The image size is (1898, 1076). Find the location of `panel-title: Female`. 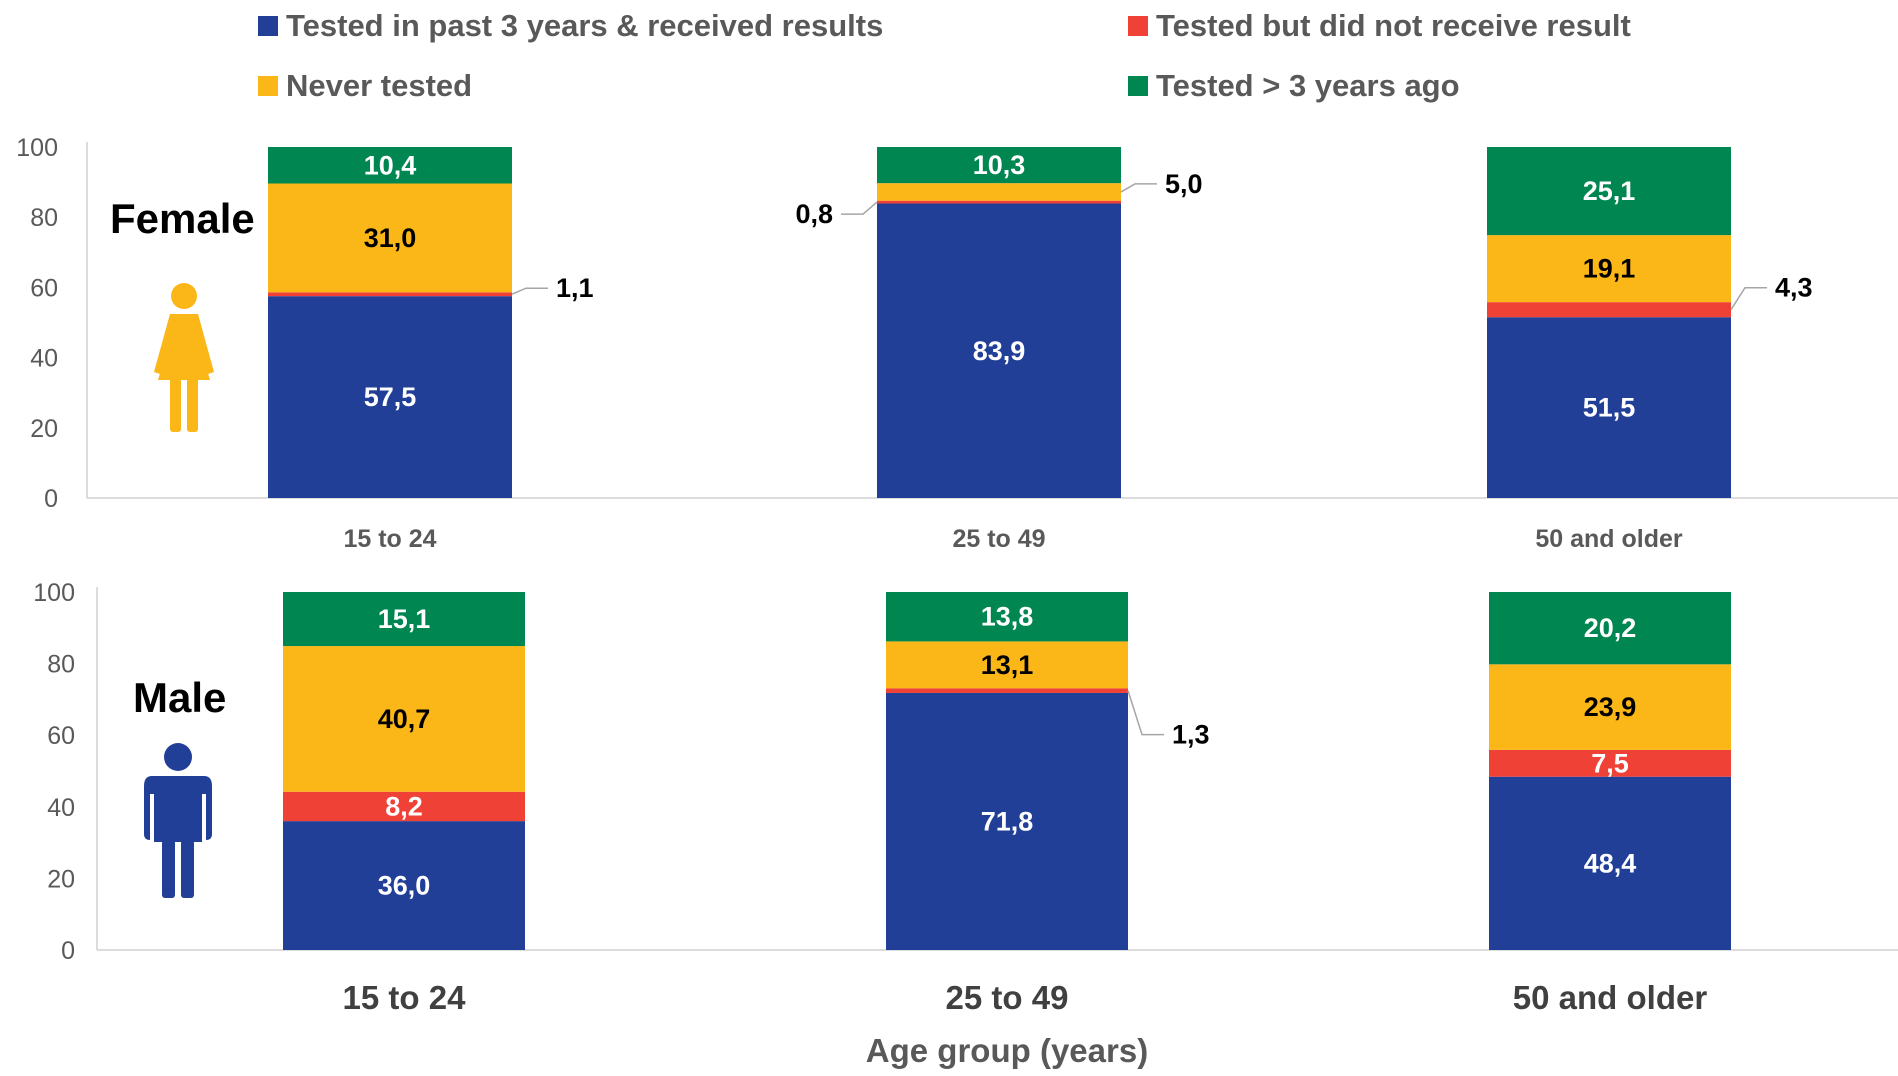

panel-title: Female is located at coordinates (182, 218).